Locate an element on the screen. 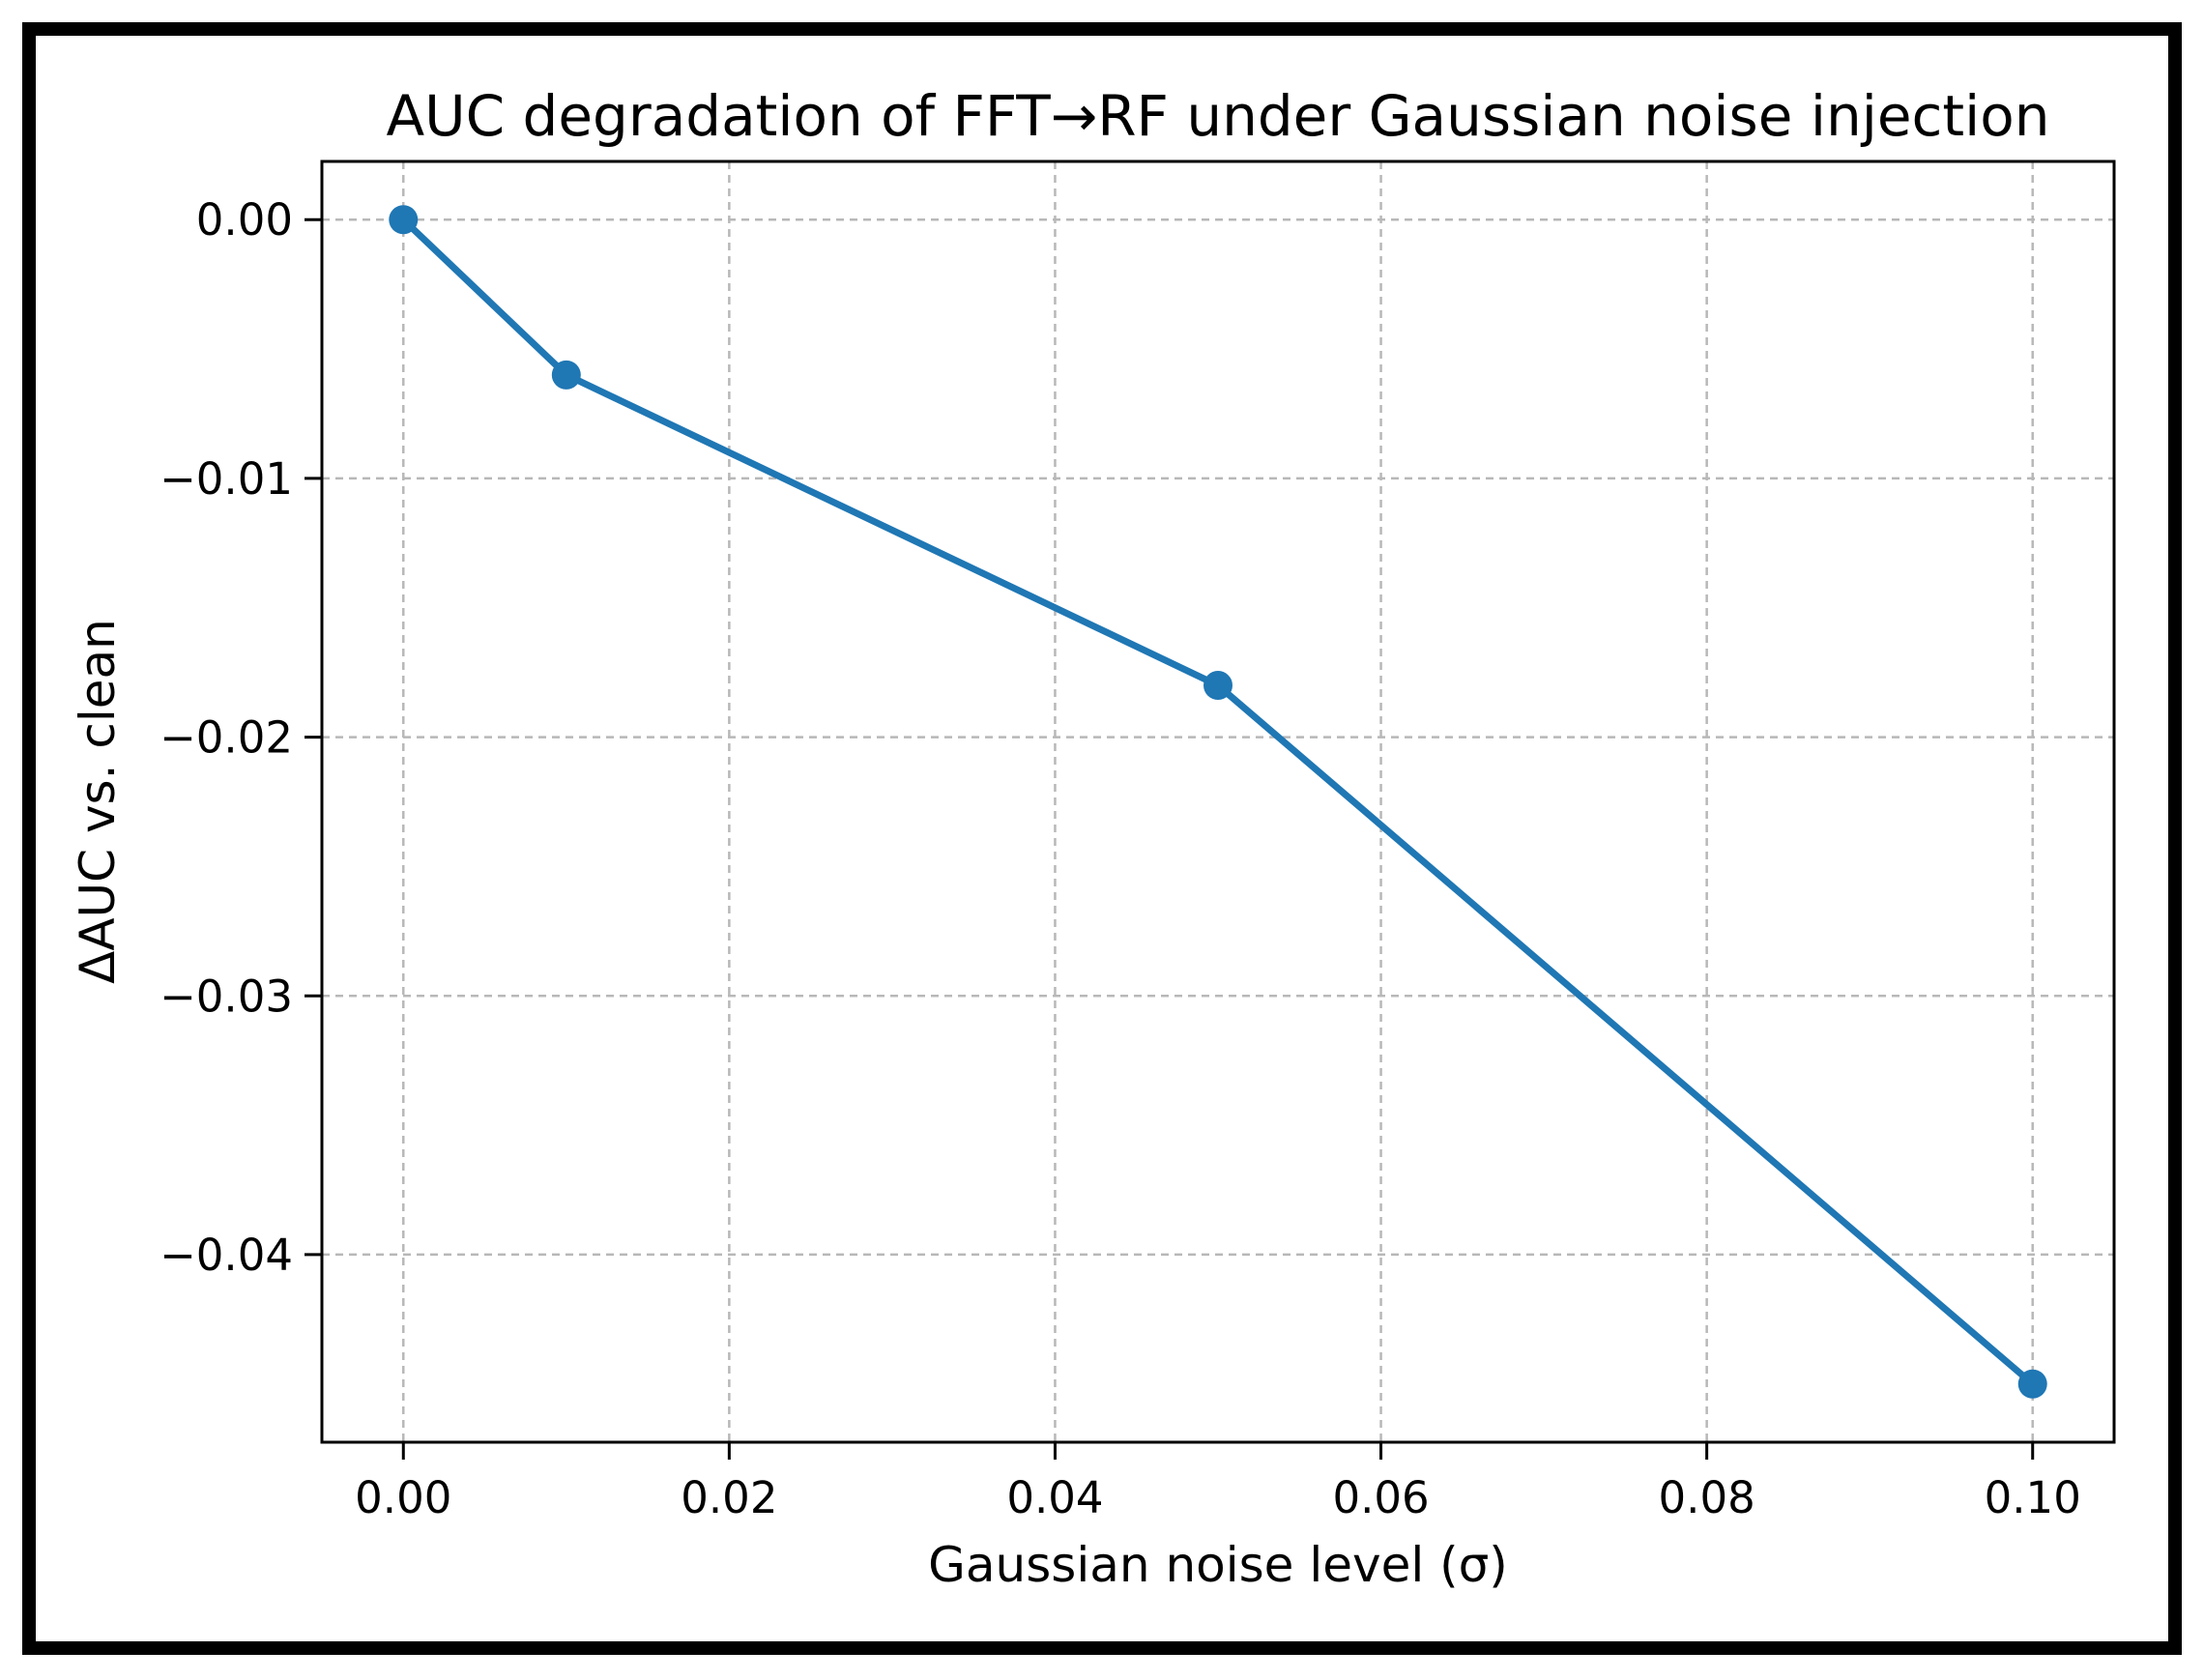 This screenshot has height=1680, width=2204. y-tick-label: −0.04 is located at coordinates (227, 1256).